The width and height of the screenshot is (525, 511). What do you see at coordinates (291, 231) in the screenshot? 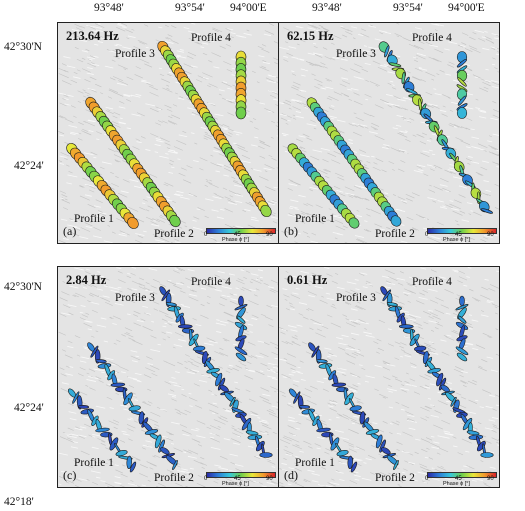
I see `panel-tag: (b)` at bounding box center [291, 231].